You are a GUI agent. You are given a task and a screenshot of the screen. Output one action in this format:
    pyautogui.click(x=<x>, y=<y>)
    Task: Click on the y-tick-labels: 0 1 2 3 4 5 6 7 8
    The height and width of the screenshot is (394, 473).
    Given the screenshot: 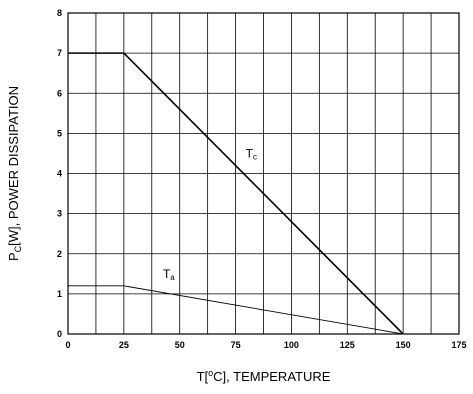 What is the action you would take?
    pyautogui.click(x=59, y=173)
    